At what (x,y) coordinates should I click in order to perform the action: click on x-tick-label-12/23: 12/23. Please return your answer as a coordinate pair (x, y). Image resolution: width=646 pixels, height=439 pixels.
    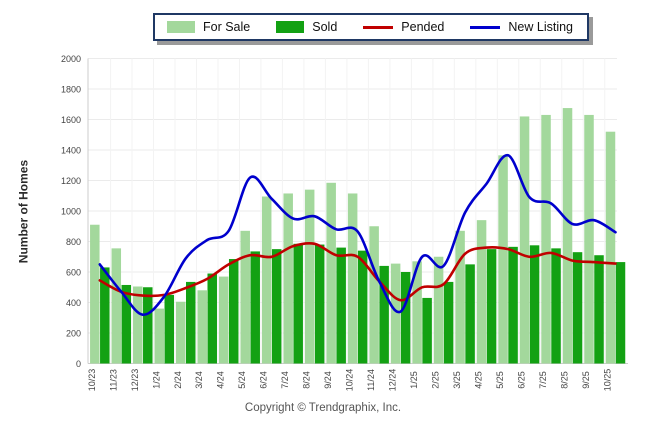
    Looking at the image, I should click on (135, 380).